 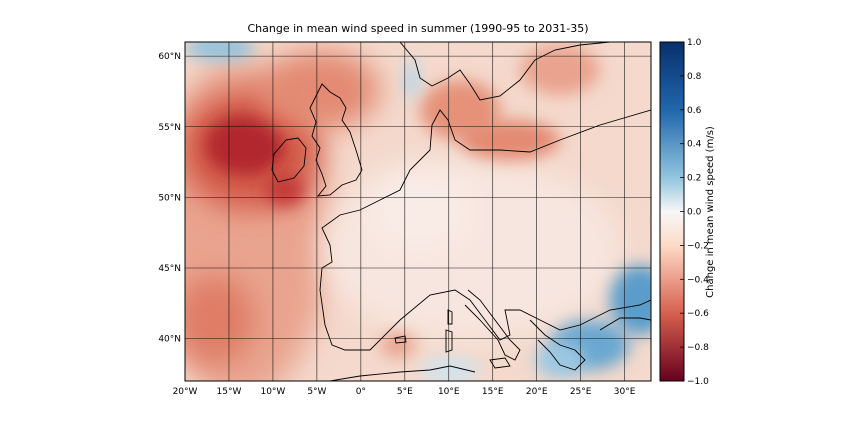 I want to click on lon-axis: 20°W 15°W 10°W 5°W 0° 5°E 10°E 15°E 20°E 25°E 30°E, so click(x=404, y=392).